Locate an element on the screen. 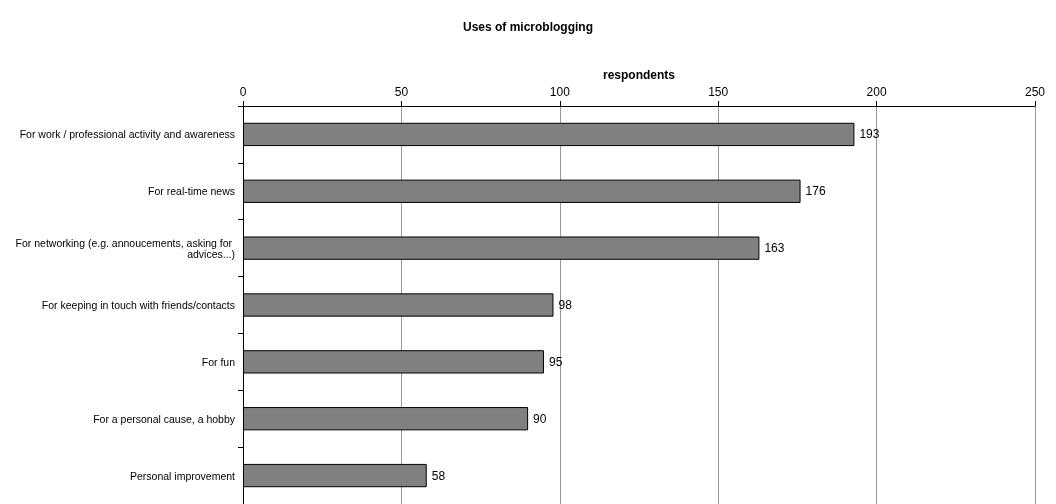 The width and height of the screenshot is (1056, 504). x-tick-label: 150 is located at coordinates (718, 92).